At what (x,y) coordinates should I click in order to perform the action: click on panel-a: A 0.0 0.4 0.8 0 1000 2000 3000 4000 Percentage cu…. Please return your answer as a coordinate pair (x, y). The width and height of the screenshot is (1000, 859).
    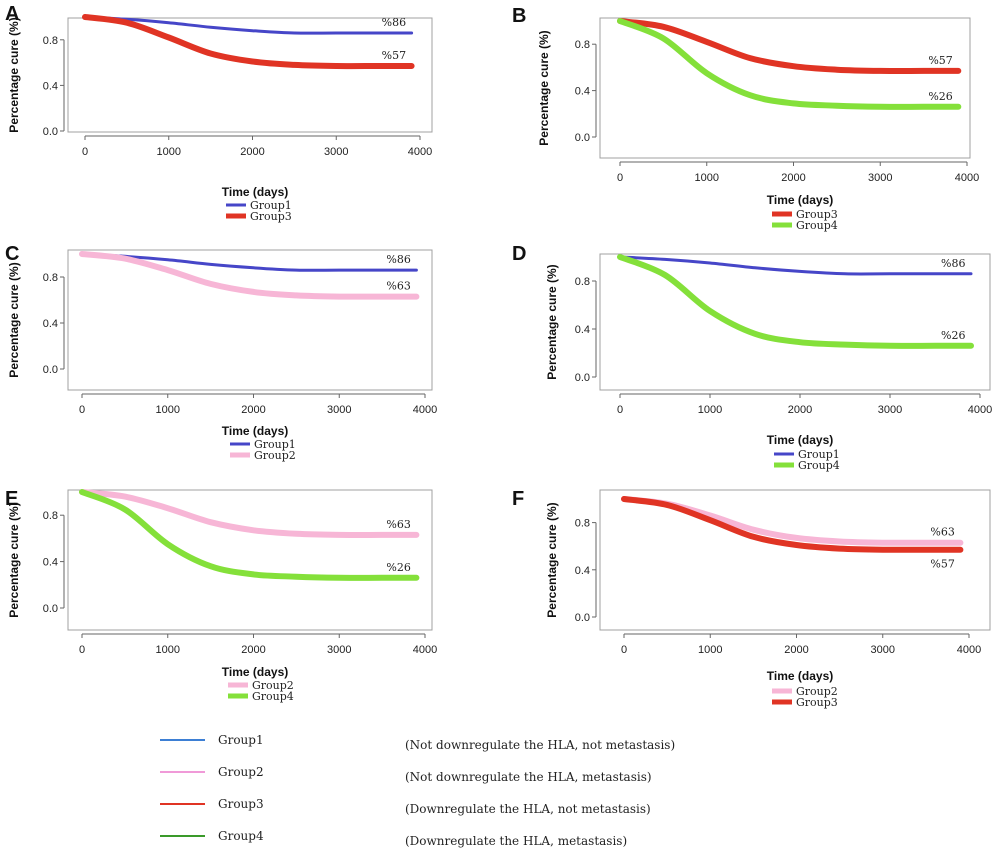
    Looking at the image, I should click on (219, 113).